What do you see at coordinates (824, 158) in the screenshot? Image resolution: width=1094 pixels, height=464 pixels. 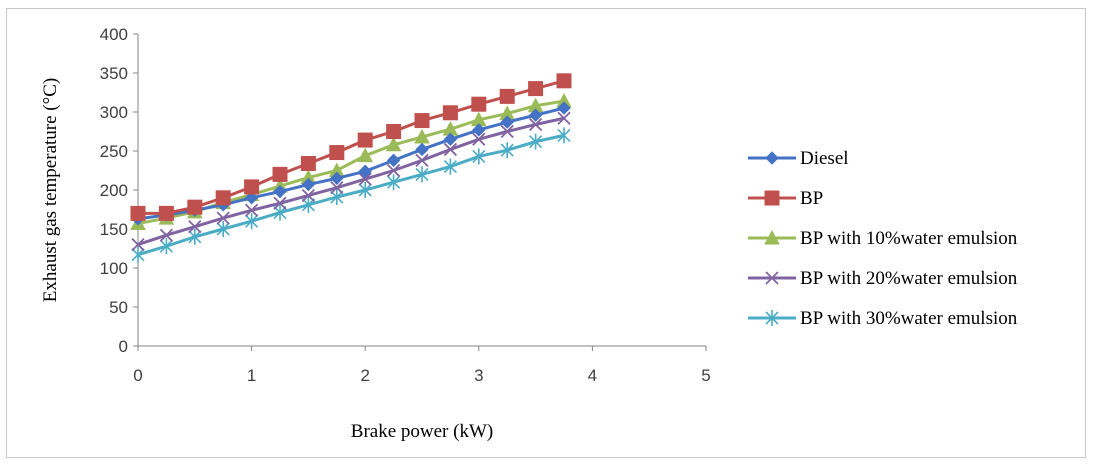 I see `legend-label: Diesel` at bounding box center [824, 158].